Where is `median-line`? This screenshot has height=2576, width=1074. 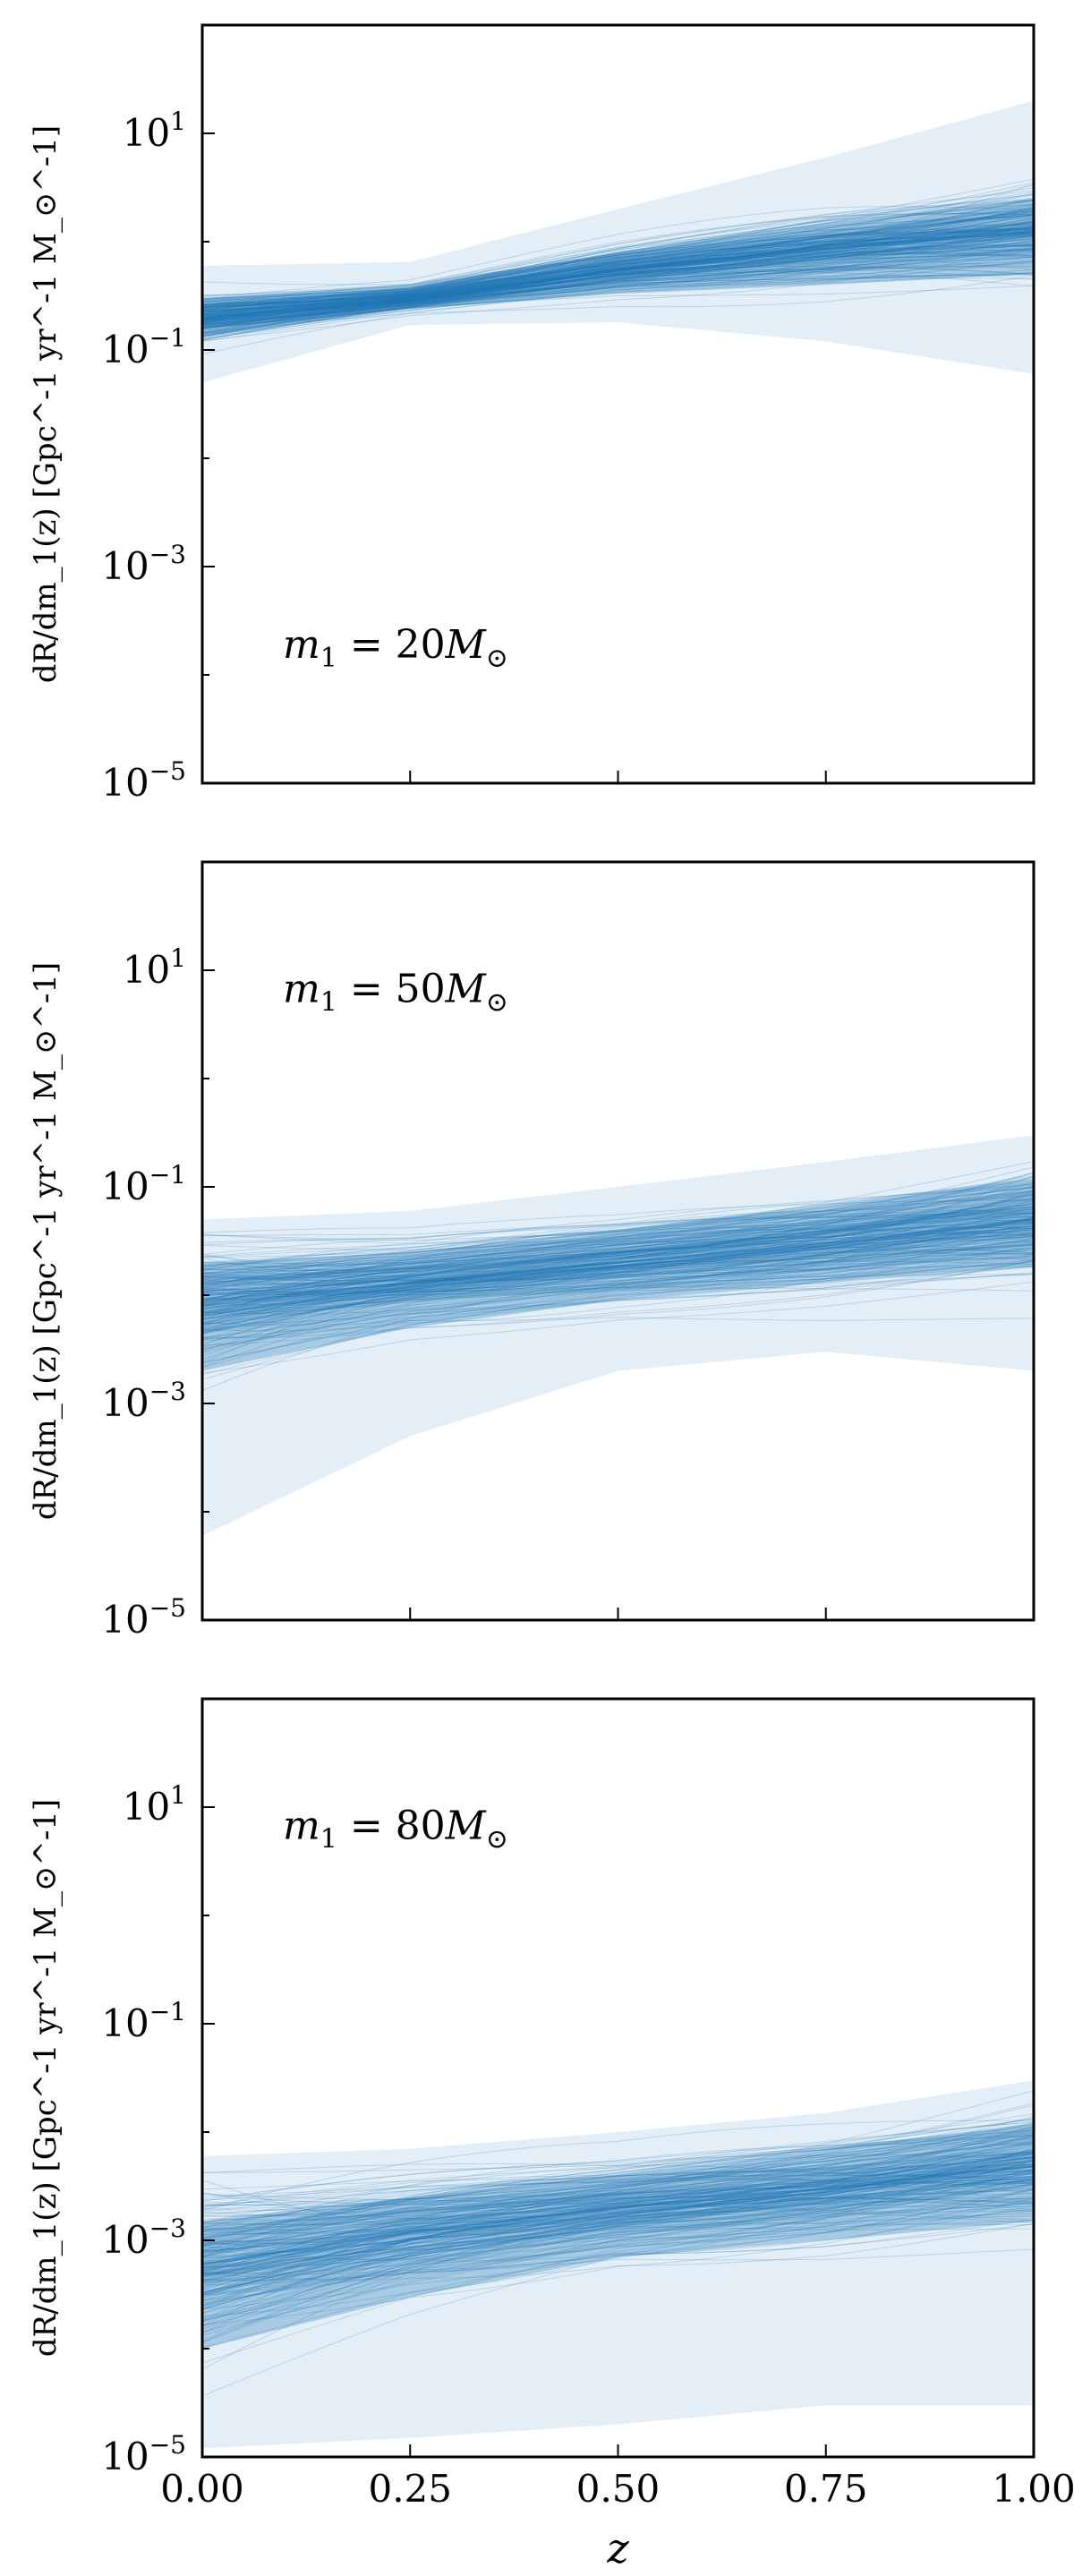 median-line is located at coordinates (618, 274).